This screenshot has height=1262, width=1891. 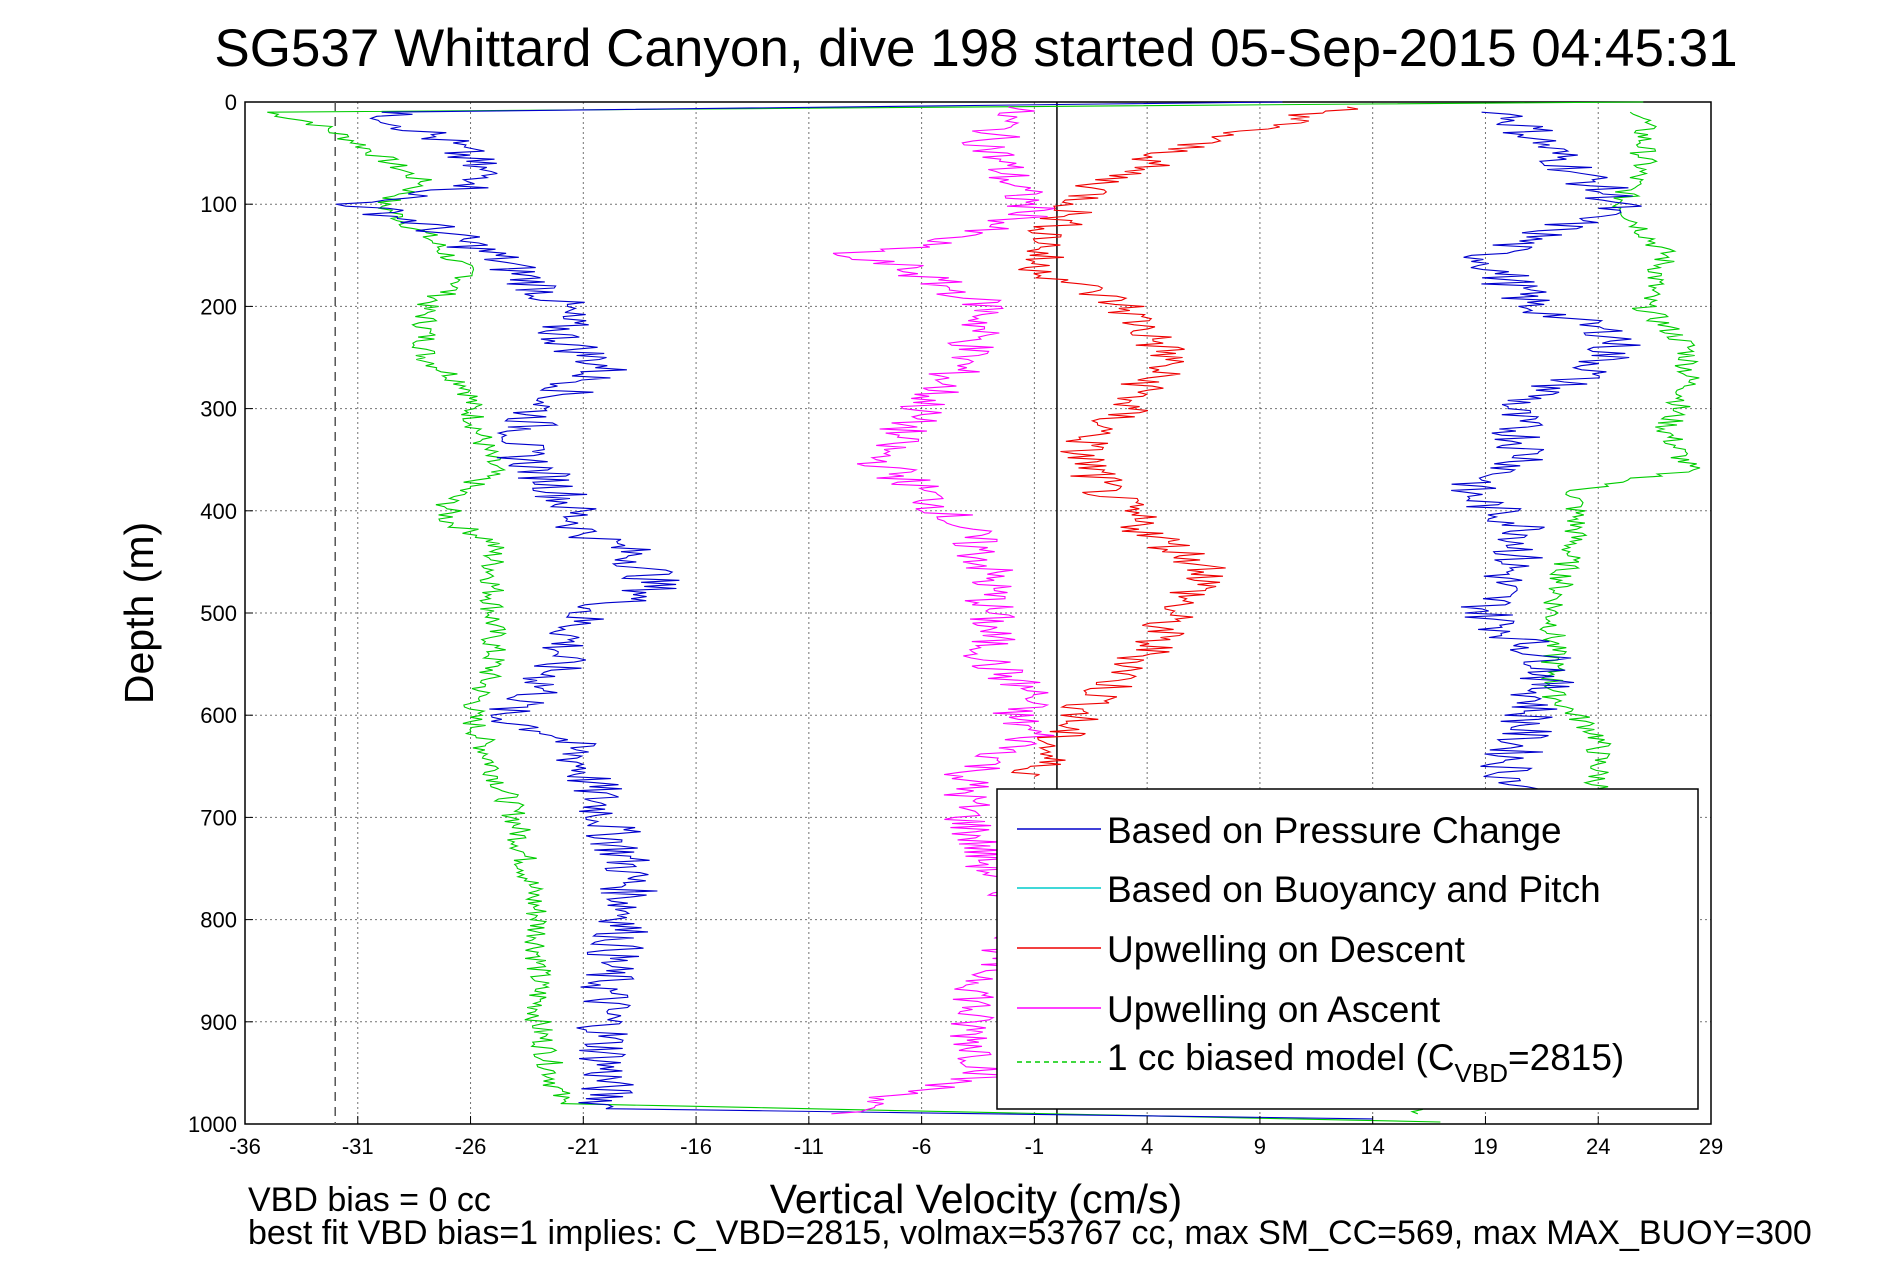 I want to click on x-tick-label: -1, so click(x=1035, y=1146).